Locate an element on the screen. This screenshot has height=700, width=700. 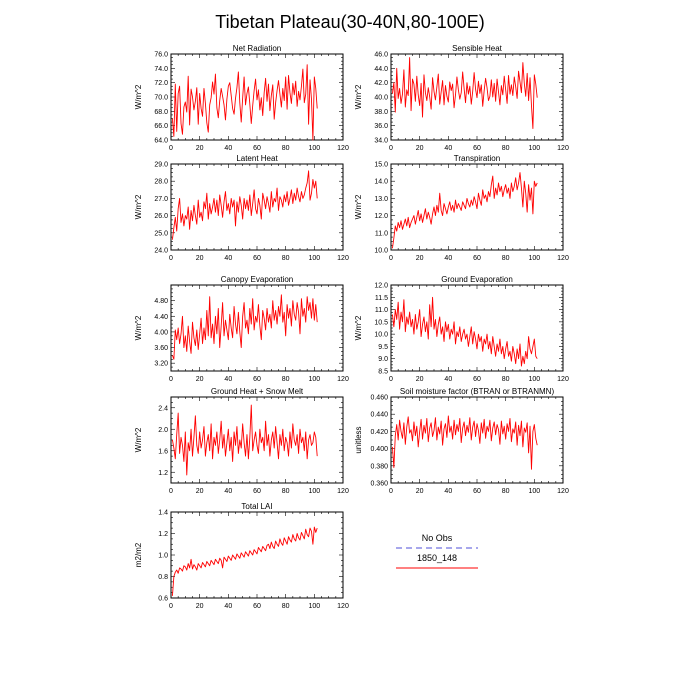
legend-label-model: 1850_148 is located at coordinates (437, 558).